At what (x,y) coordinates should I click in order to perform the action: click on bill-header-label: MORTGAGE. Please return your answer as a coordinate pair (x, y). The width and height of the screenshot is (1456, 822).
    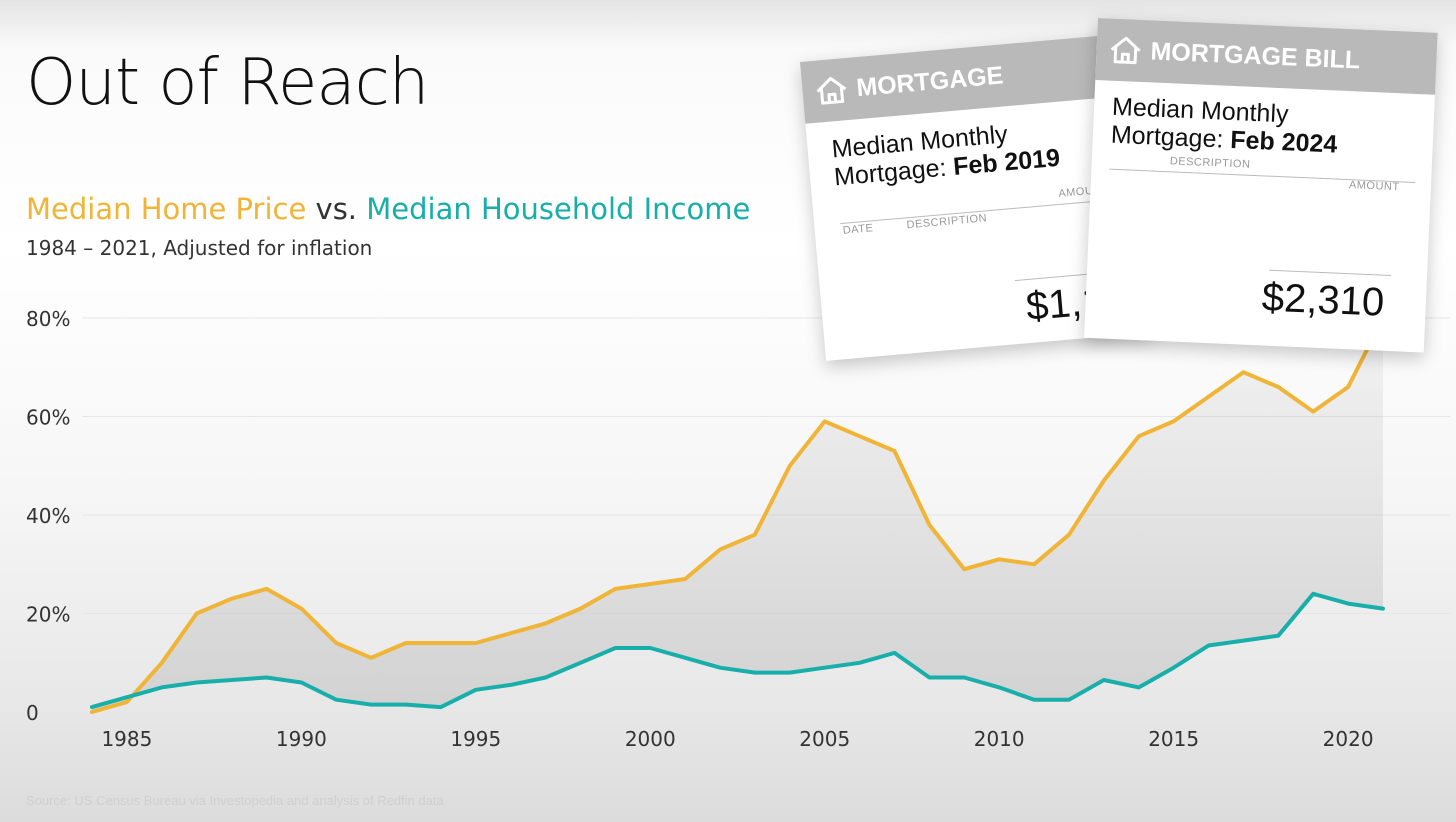
    Looking at the image, I should click on (930, 81).